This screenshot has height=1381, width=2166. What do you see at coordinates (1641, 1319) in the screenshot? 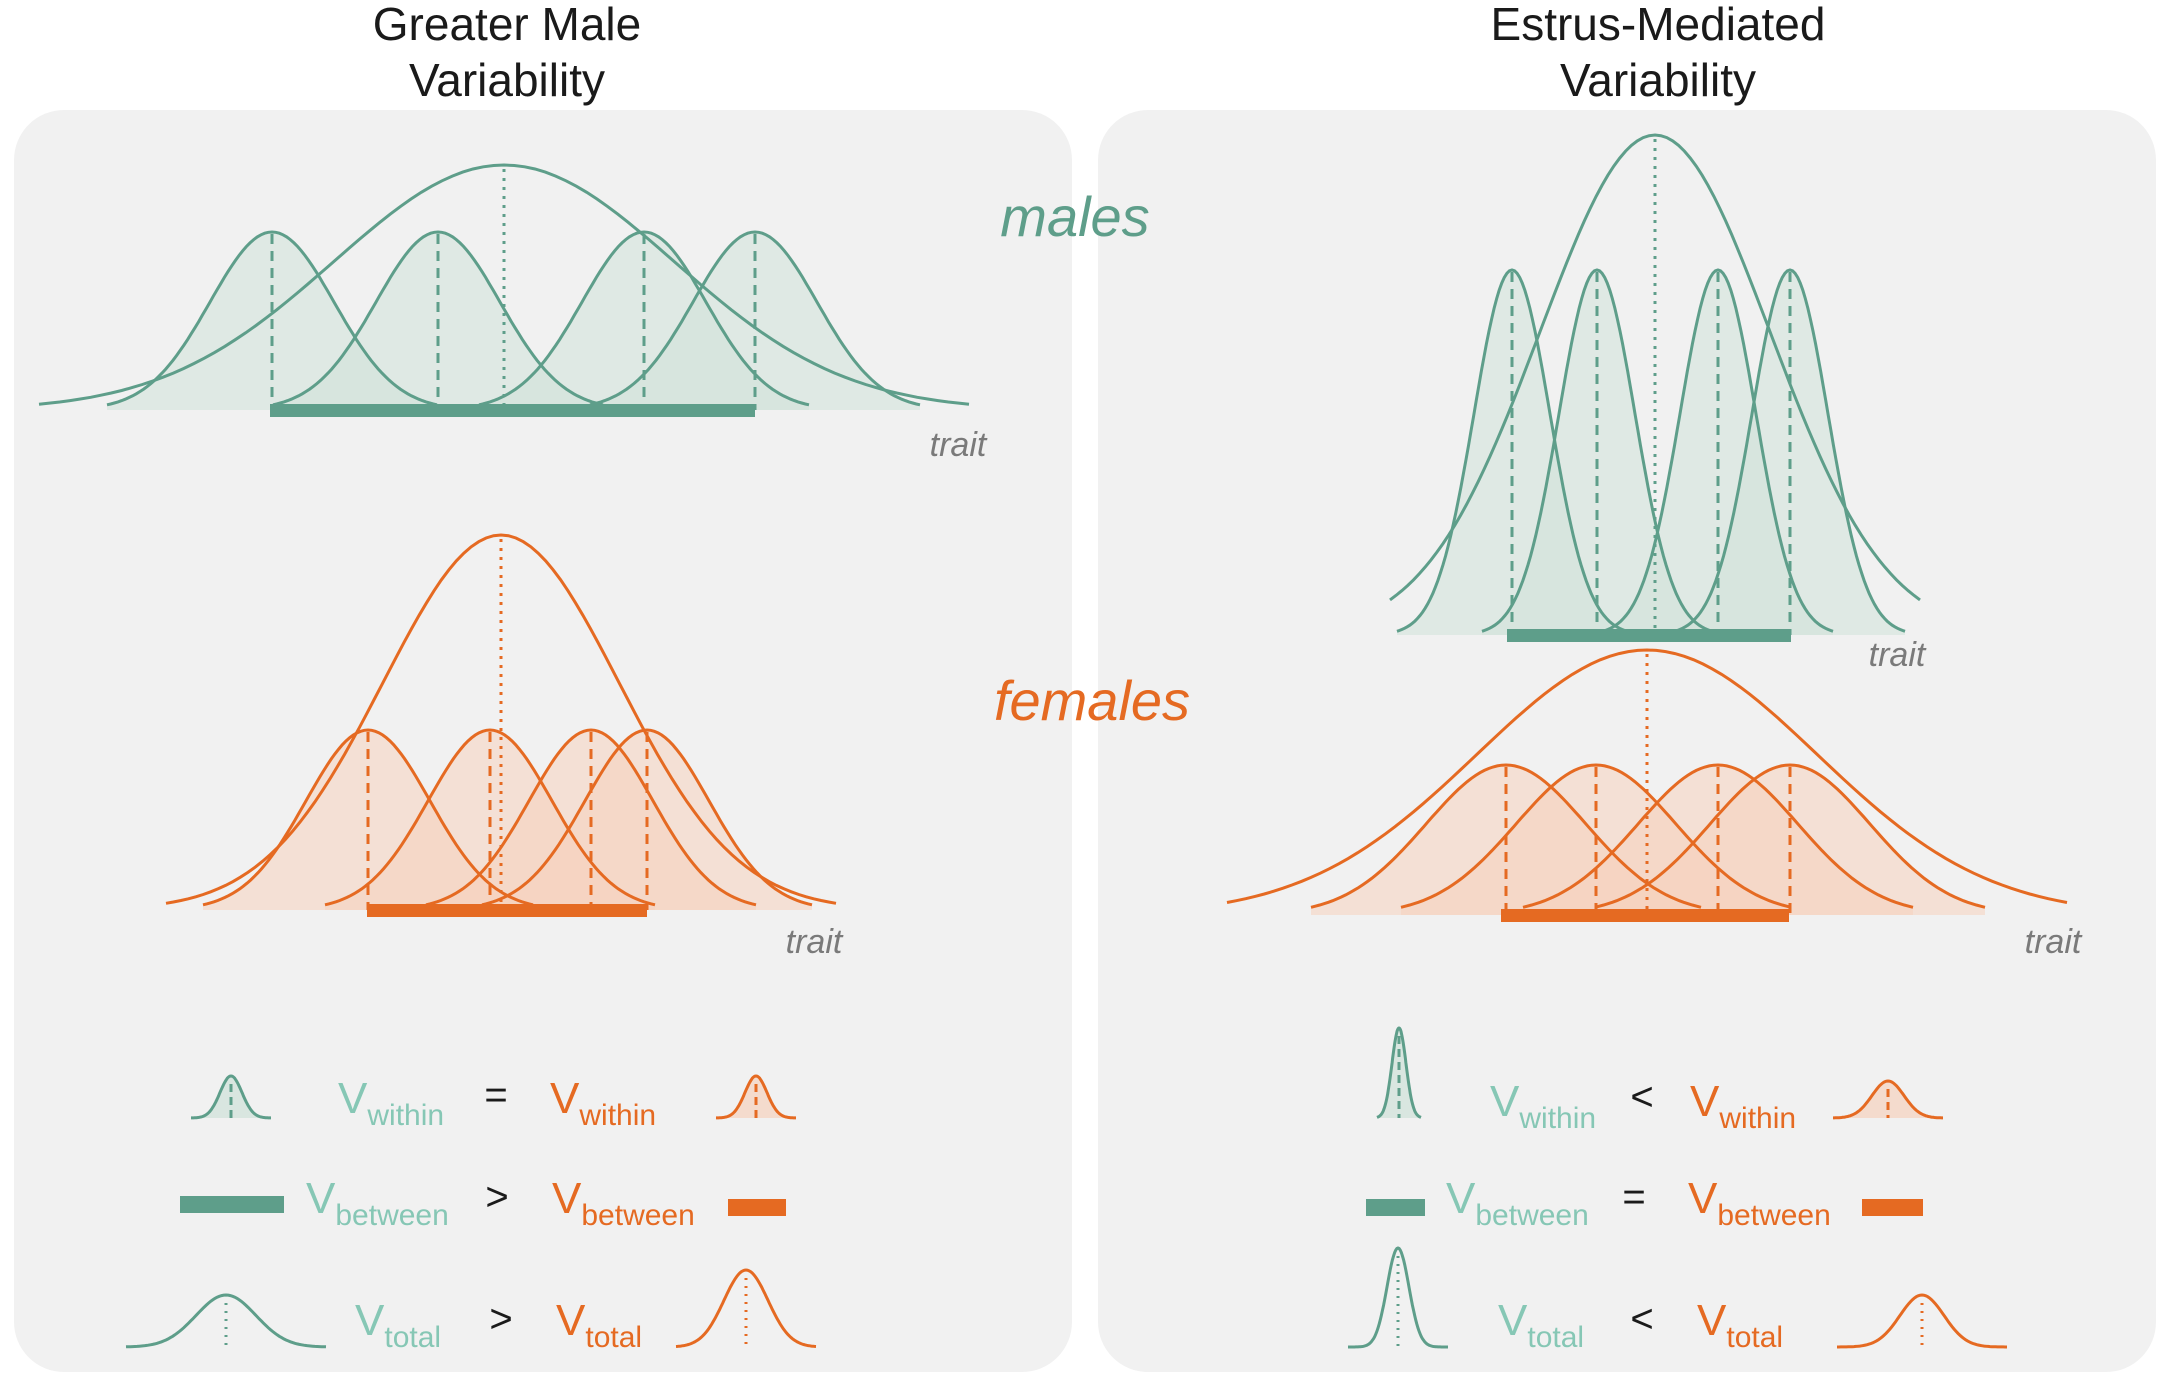
I see `right-total-operator: <` at bounding box center [1641, 1319].